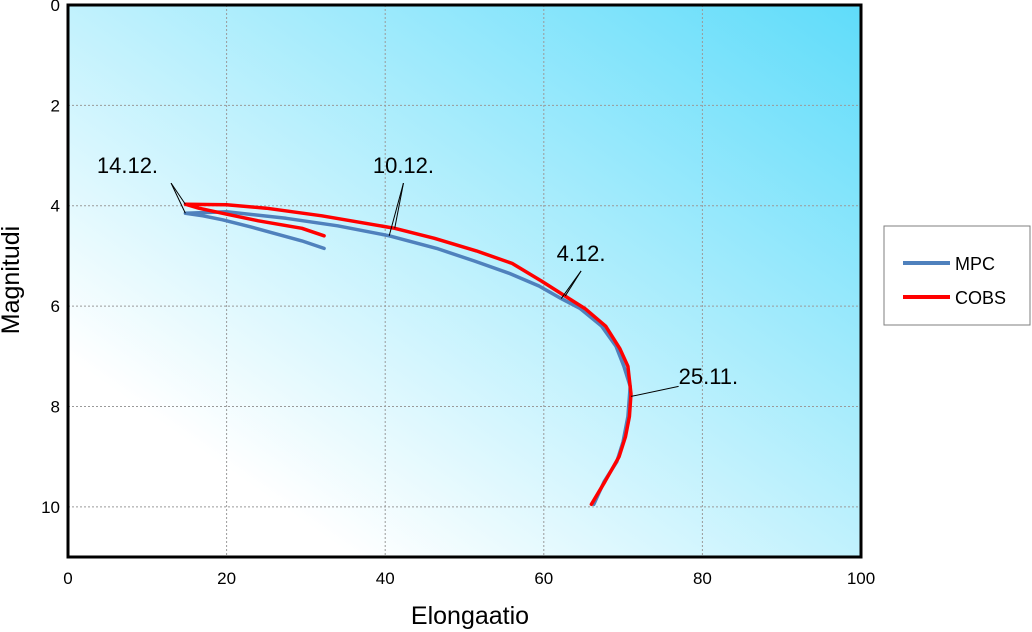  I want to click on x-axis-title: Elongaatio, so click(470, 616).